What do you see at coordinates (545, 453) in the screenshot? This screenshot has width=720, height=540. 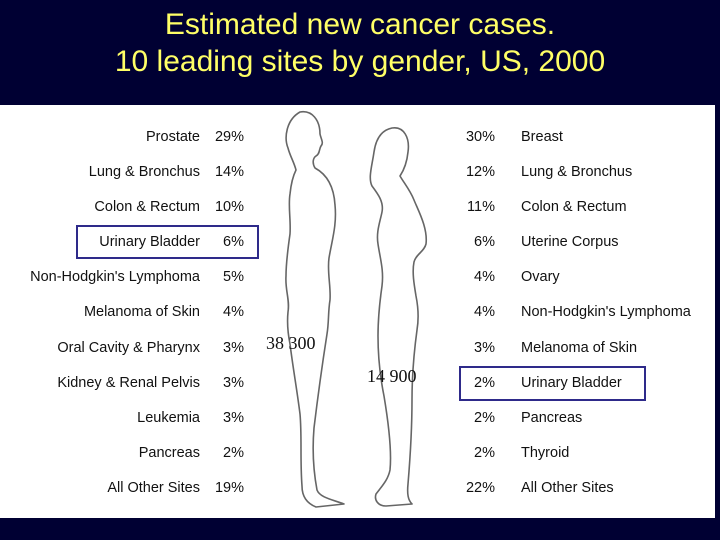 I see `female-site-label: Thyroid` at bounding box center [545, 453].